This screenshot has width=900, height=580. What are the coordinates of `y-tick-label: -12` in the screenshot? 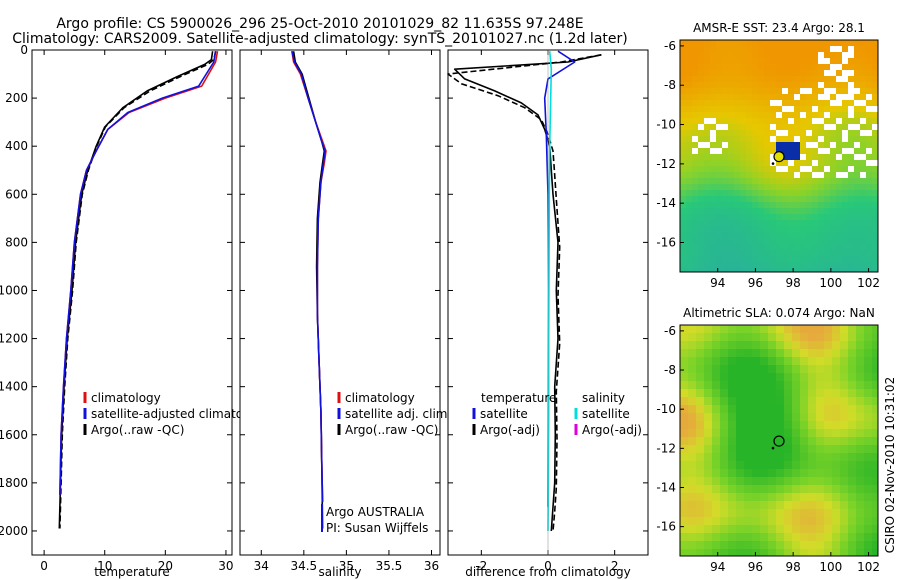 It's located at (666, 448).